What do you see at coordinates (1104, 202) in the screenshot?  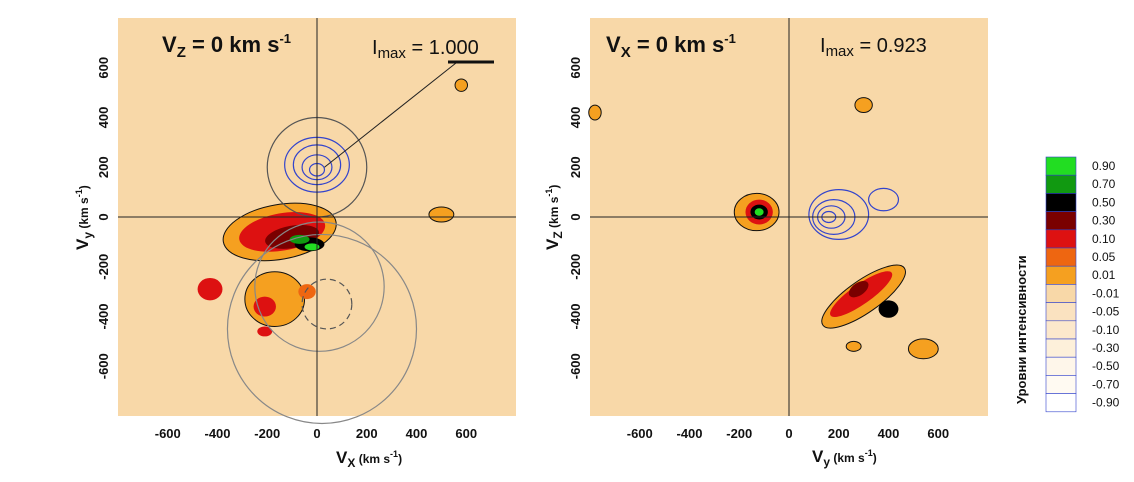 I see `legend-label: 0.50` at bounding box center [1104, 202].